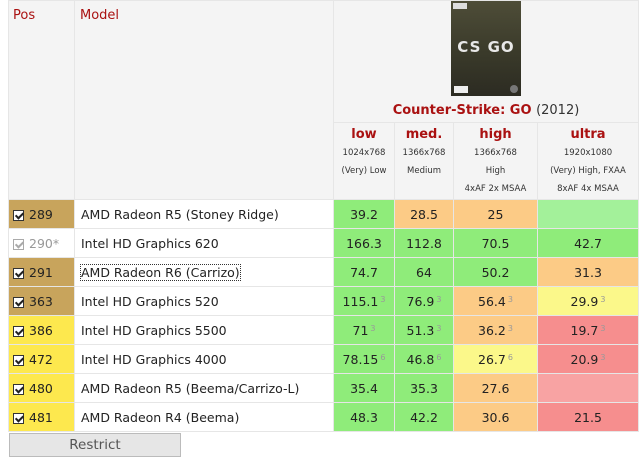 Image resolution: width=643 pixels, height=471 pixels. I want to click on fps-value: 70.5, so click(495, 243).